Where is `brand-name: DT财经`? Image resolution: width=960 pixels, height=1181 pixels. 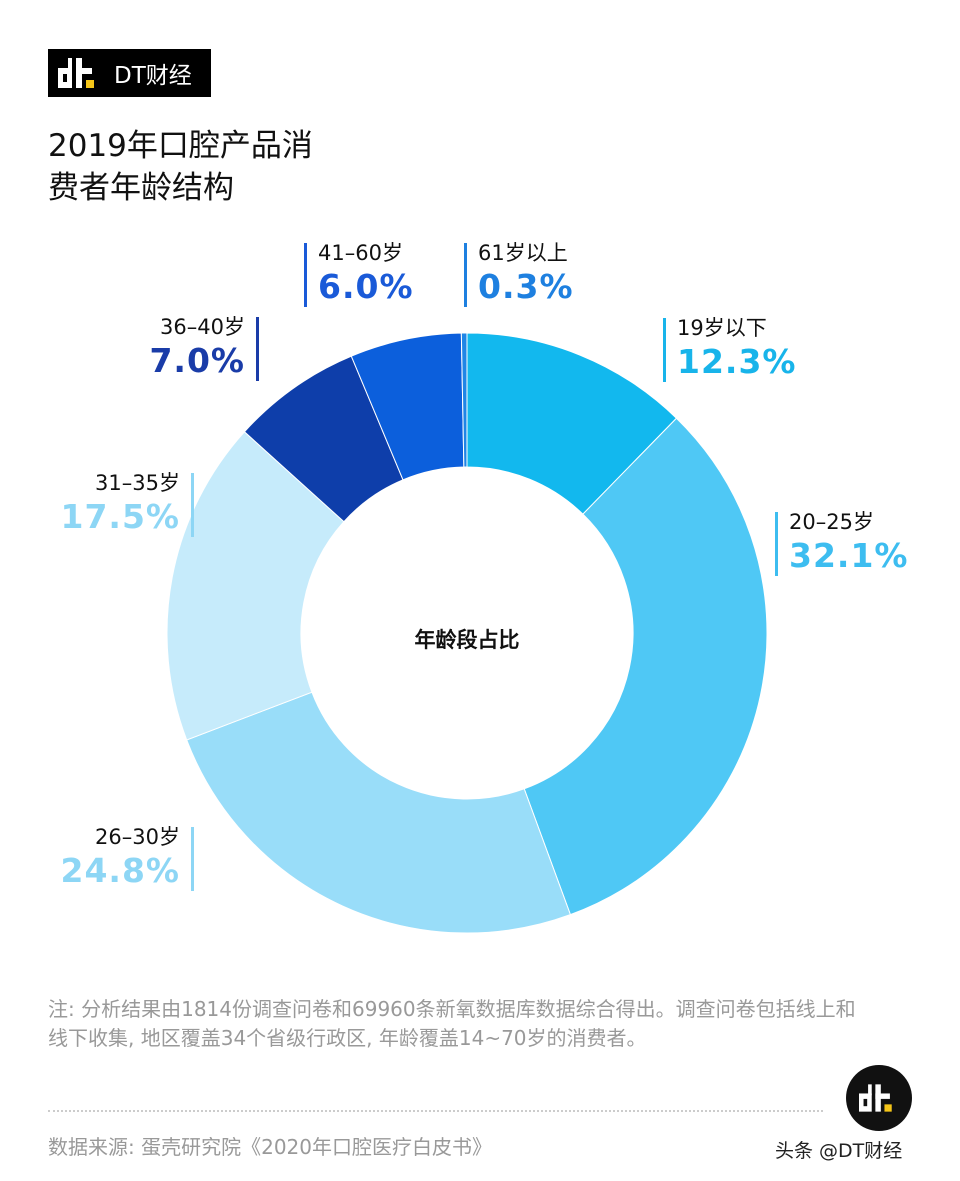
brand-name: DT财经 is located at coordinates (153, 76).